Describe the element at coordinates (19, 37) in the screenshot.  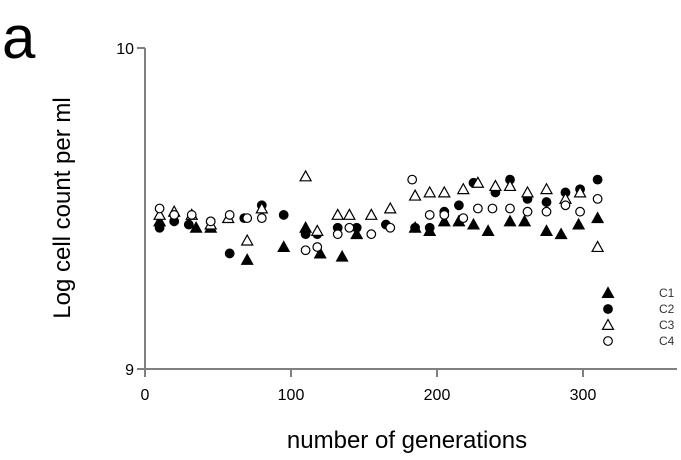
I see `panel-label: a` at that location.